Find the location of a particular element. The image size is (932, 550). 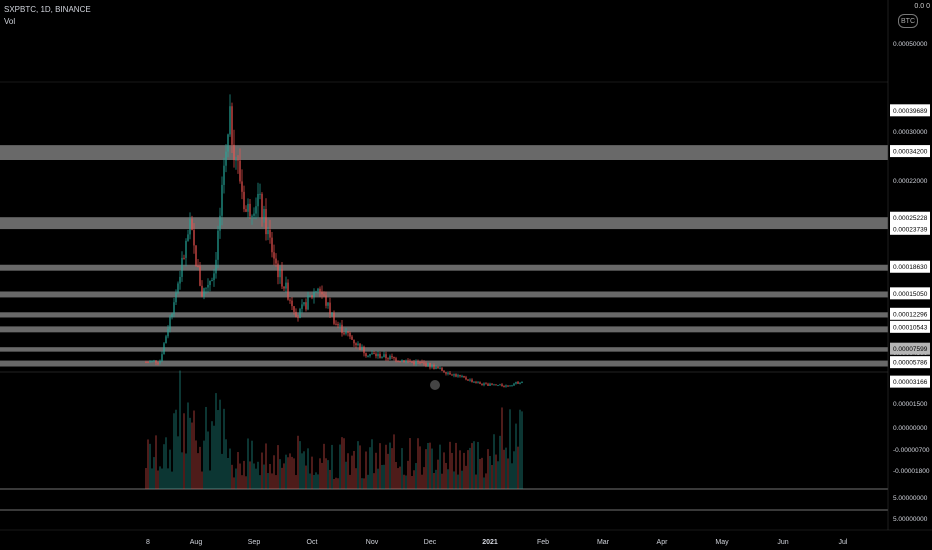

time-axis-tick: Jun is located at coordinates (782, 542).